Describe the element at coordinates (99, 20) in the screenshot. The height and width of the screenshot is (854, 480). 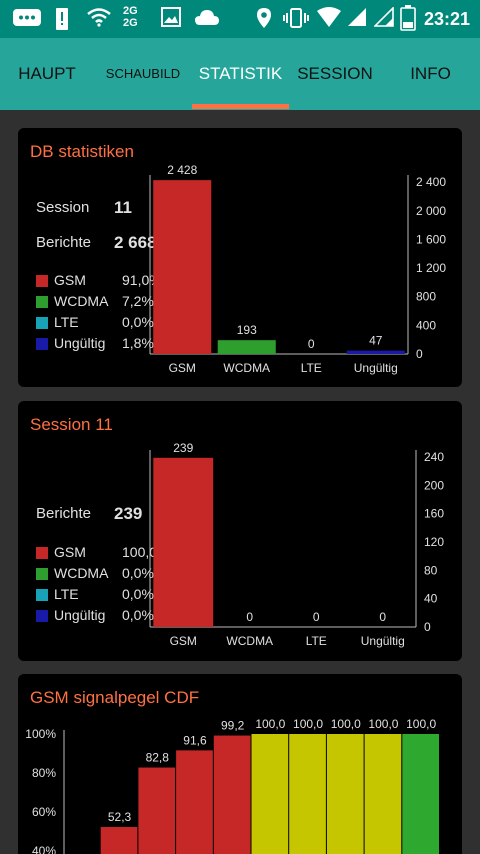
I see `wifi-icon` at that location.